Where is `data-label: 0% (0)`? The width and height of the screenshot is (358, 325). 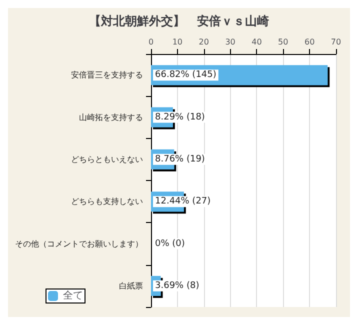 data-label: 0% (0) is located at coordinates (170, 243).